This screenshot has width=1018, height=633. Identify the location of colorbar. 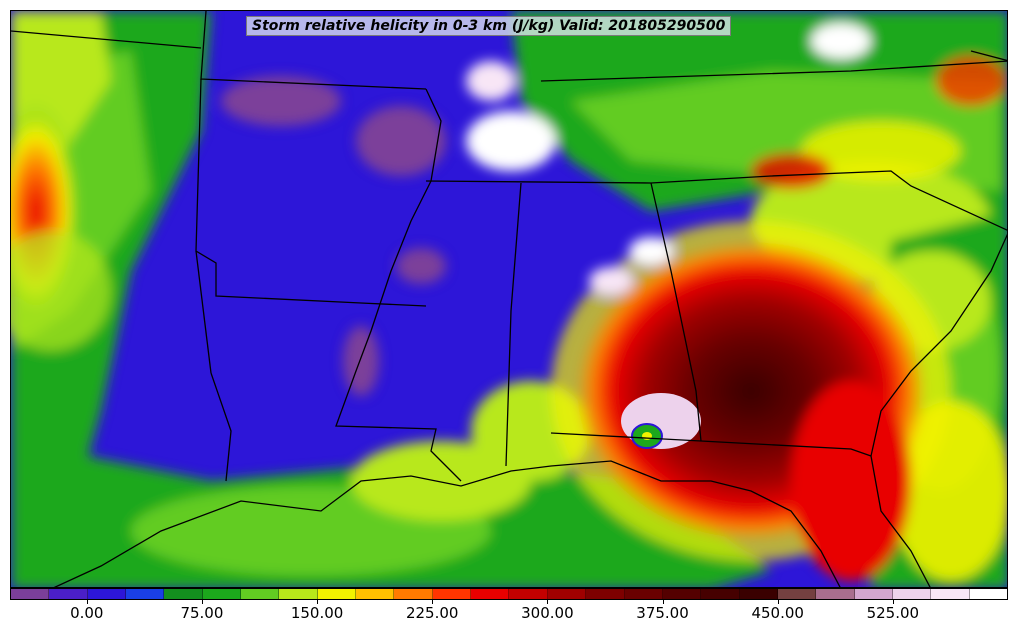
(509, 594).